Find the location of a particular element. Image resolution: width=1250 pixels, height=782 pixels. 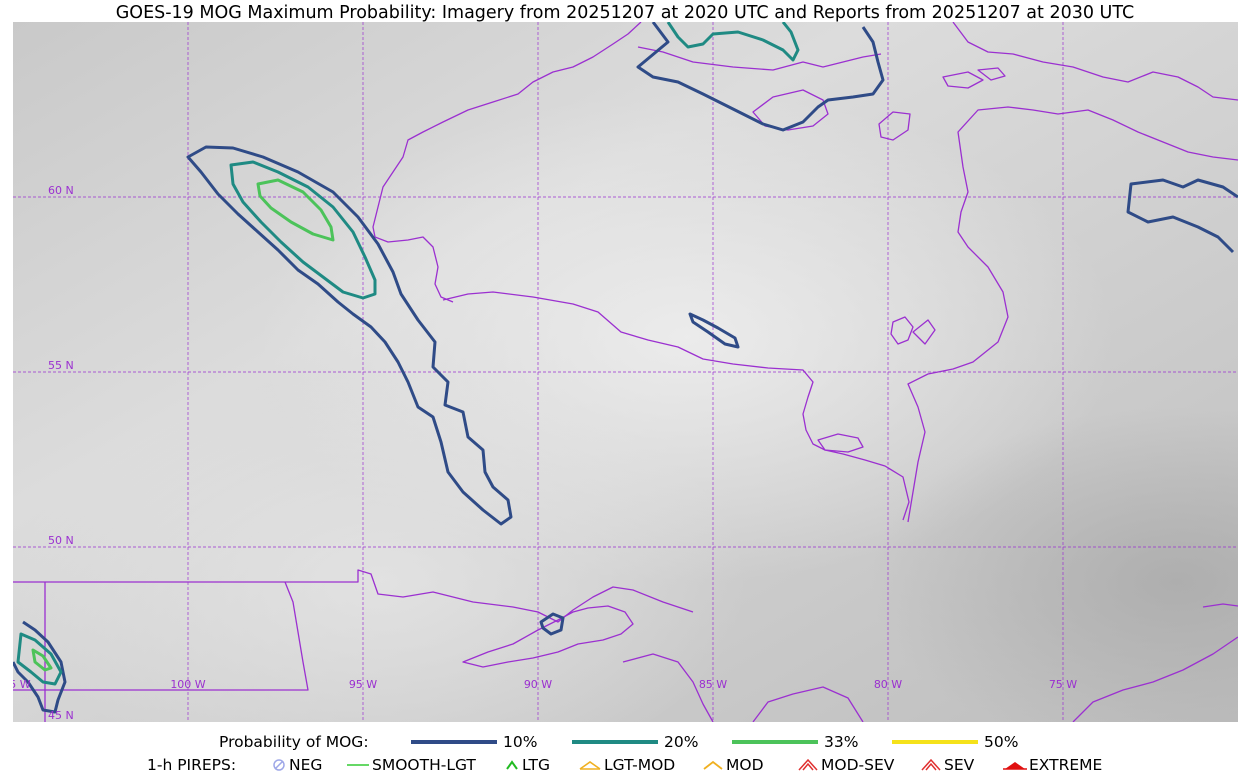

contour-20-southwest is located at coordinates (39, 659).